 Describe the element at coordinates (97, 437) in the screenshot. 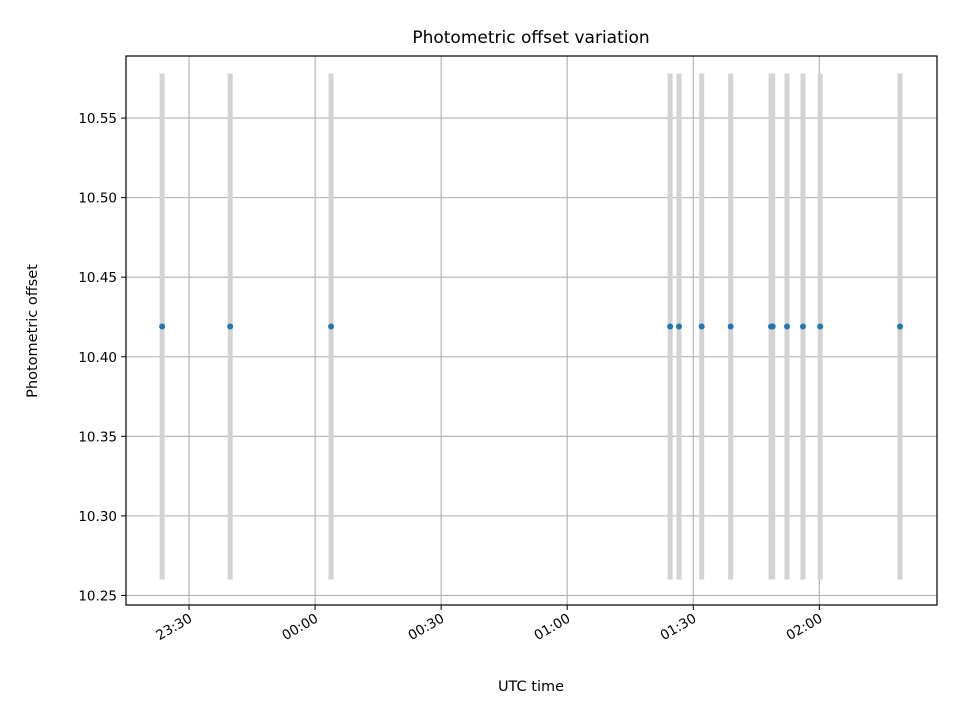

I see `y-tick-label: 10.35` at that location.